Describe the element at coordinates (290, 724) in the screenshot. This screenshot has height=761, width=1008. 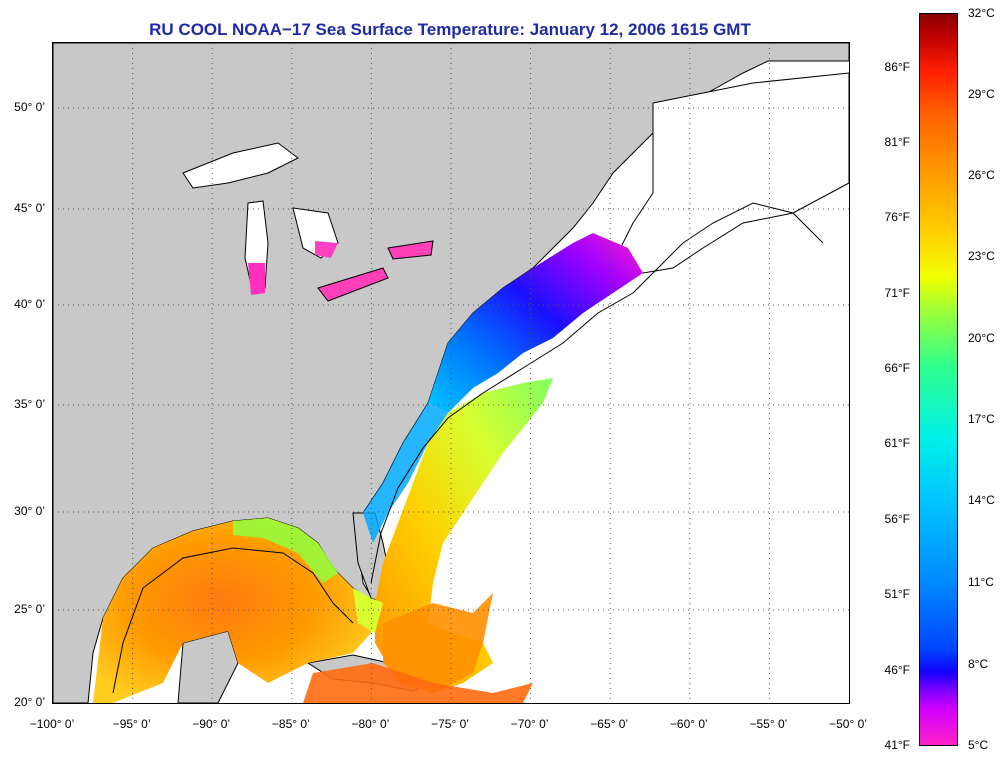
I see `x-tick-label: −85° 0’` at that location.